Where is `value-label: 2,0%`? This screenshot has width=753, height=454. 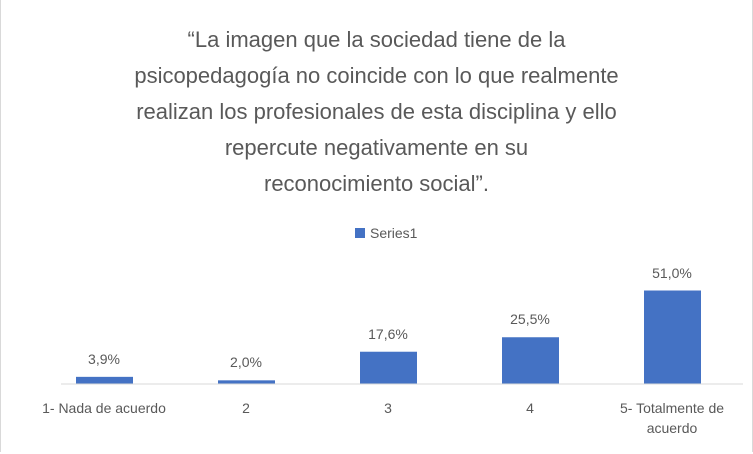 value-label: 2,0% is located at coordinates (246, 362).